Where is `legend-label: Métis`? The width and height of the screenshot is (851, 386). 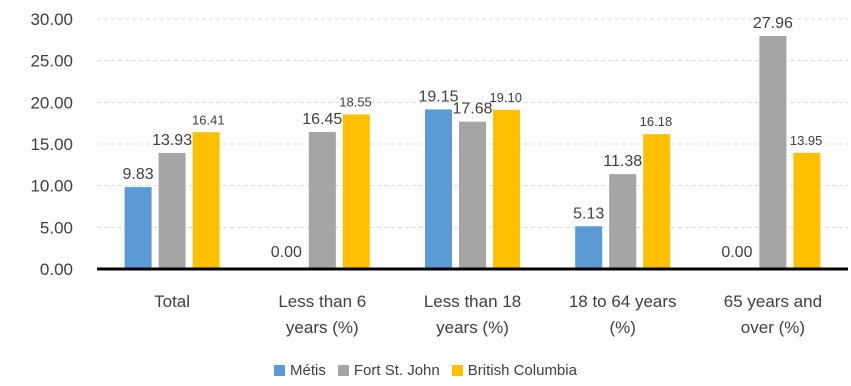
legend-label: Métis is located at coordinates (308, 370).